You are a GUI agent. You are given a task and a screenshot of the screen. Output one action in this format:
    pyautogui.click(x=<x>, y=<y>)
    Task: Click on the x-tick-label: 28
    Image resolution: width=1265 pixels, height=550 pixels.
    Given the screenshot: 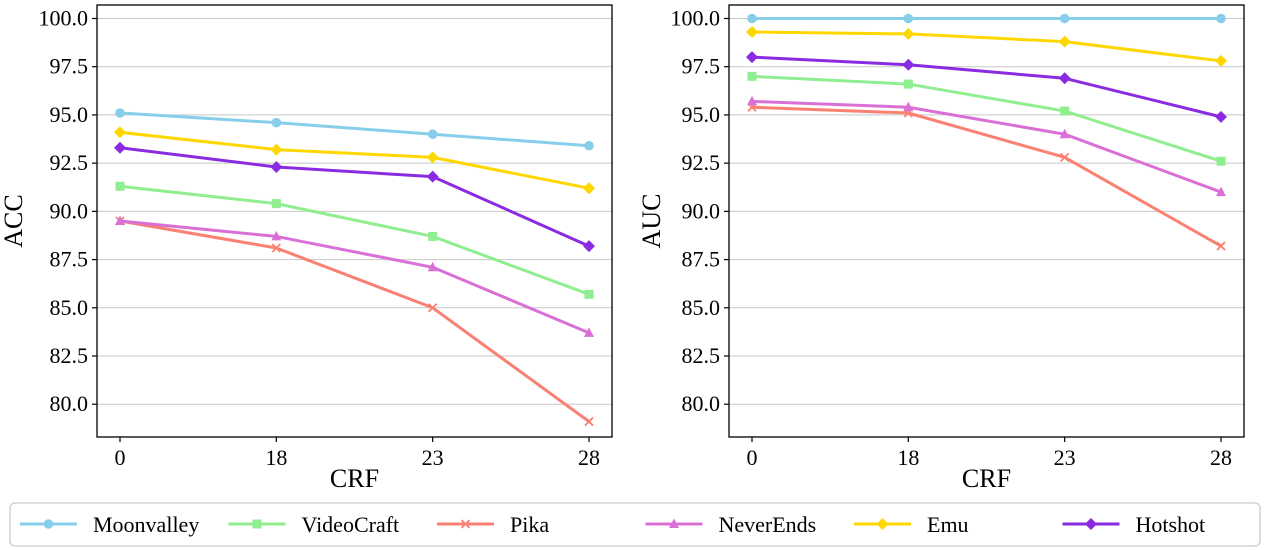 What is the action you would take?
    pyautogui.click(x=589, y=457)
    